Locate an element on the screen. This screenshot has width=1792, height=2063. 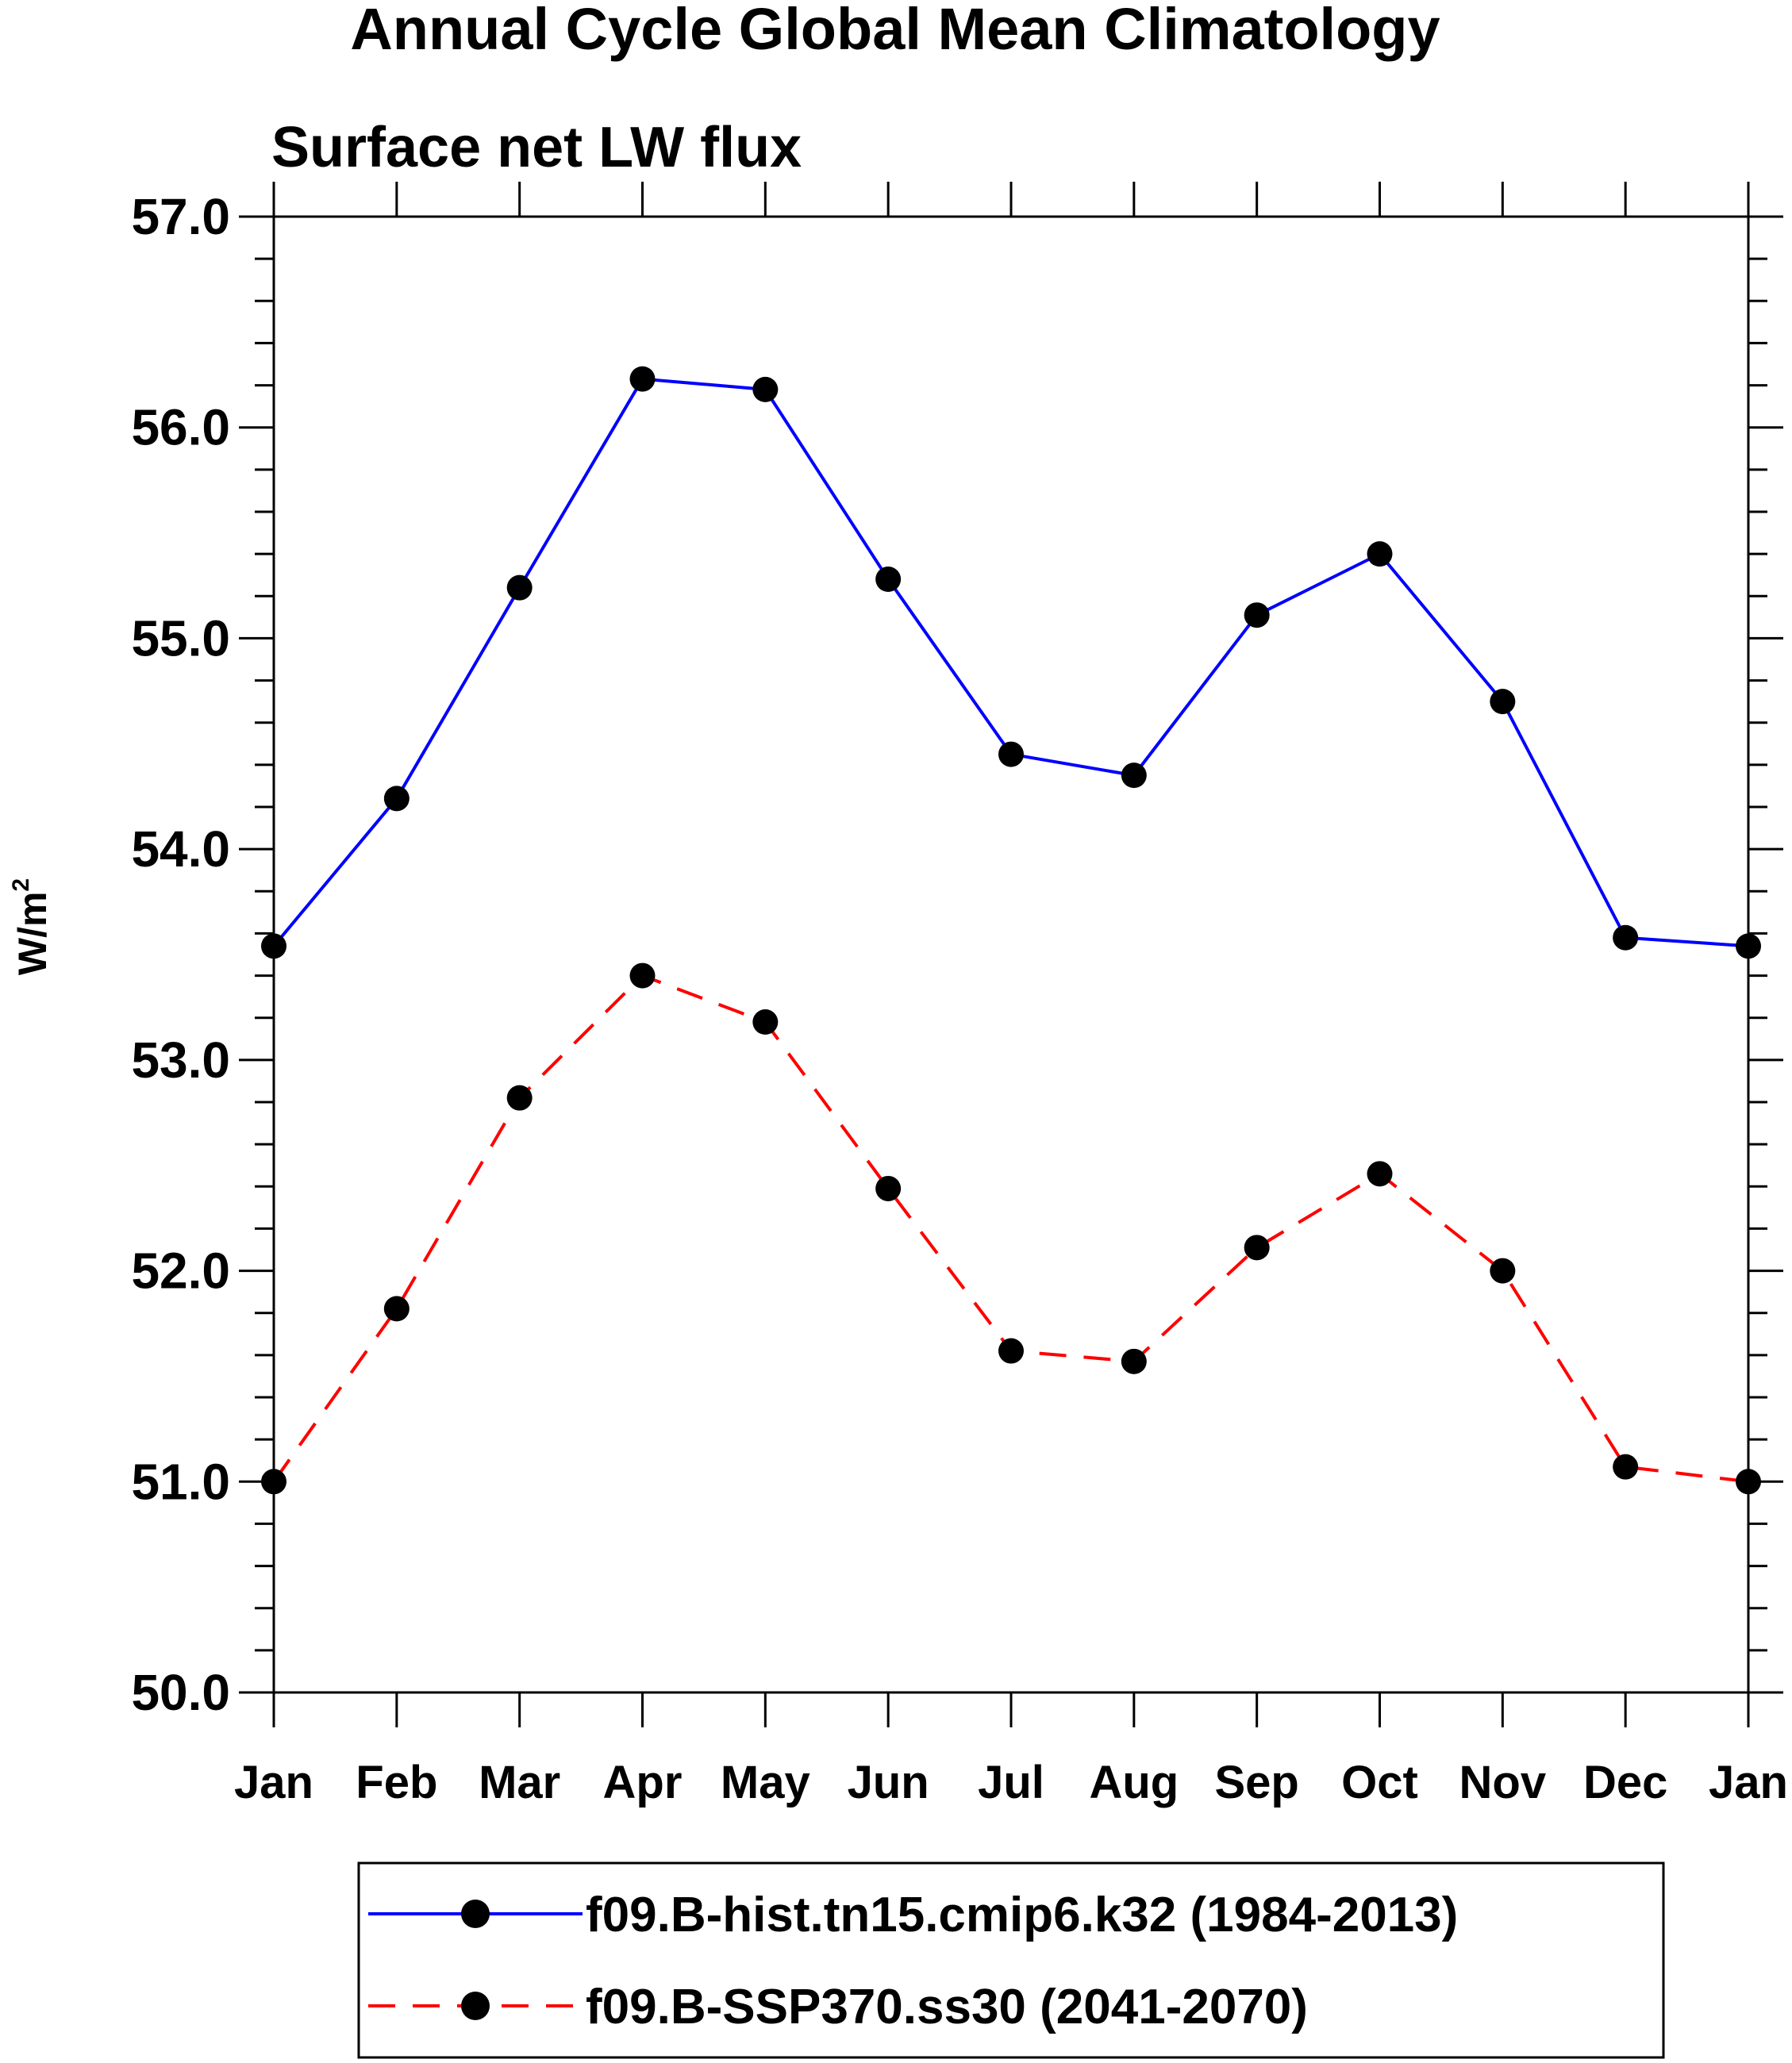
legend-label-ssp: f09.B-SSP370.ss30 (2041-2070) is located at coordinates (947, 2007).